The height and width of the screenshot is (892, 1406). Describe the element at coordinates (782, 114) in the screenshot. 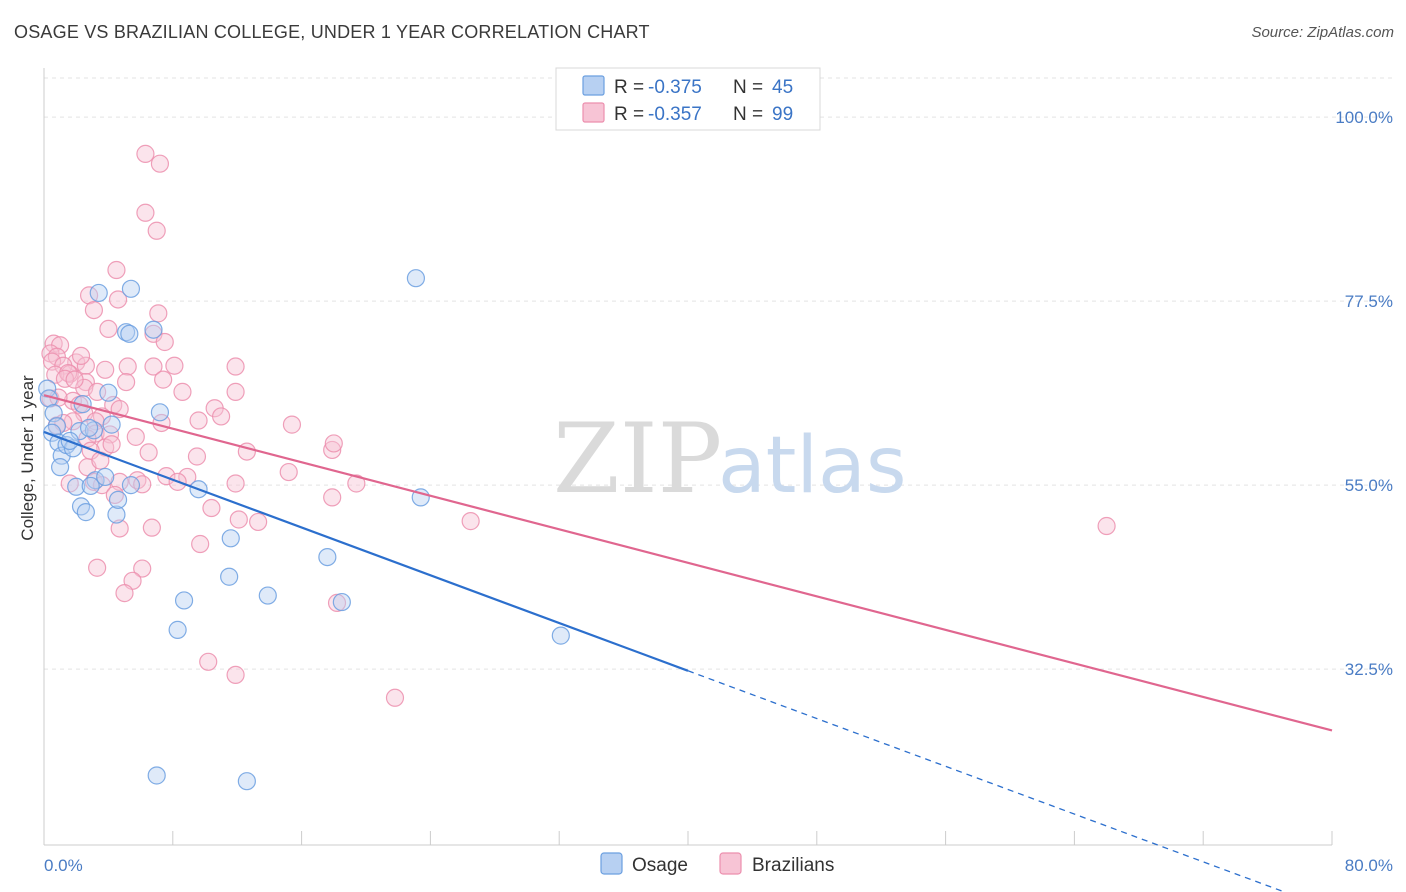

I see `stats-n-value-brazilians: 99` at that location.